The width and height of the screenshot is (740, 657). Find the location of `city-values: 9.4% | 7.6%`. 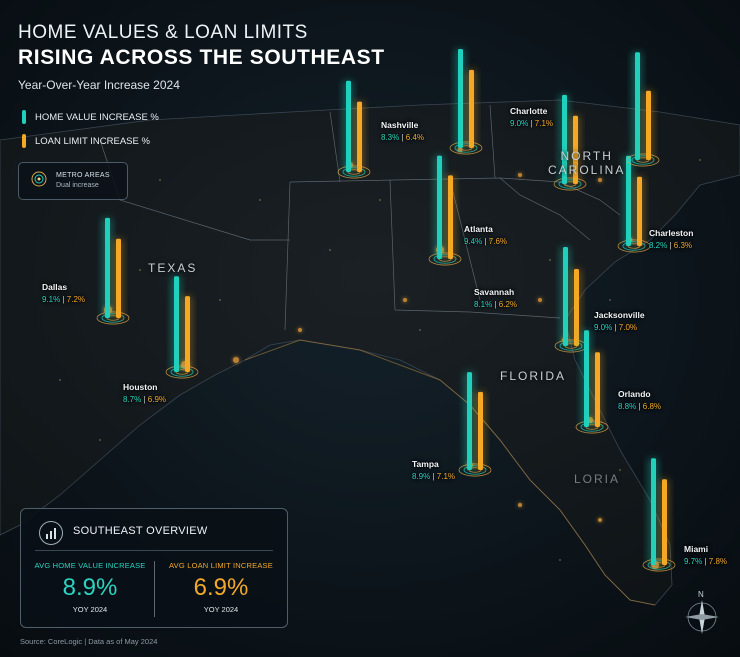

city-values: 9.4% | 7.6% is located at coordinates (485, 241).